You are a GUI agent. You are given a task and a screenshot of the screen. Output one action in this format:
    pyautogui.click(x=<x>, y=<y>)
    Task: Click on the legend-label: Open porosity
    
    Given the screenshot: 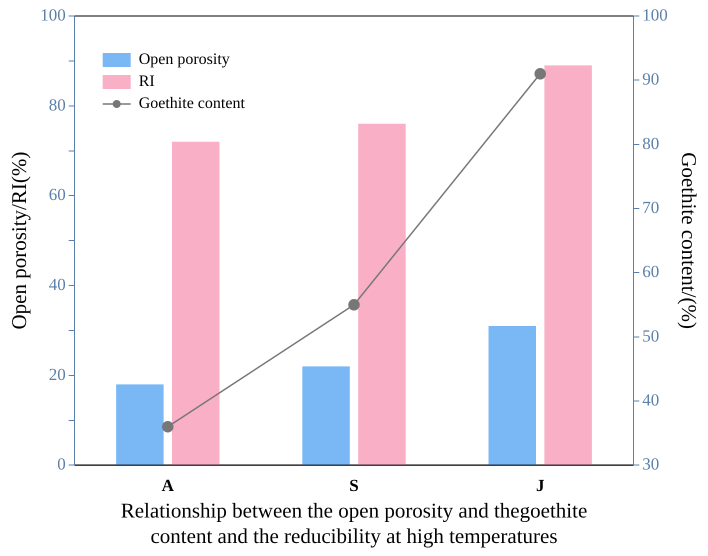 What is the action you would take?
    pyautogui.click(x=184, y=59)
    